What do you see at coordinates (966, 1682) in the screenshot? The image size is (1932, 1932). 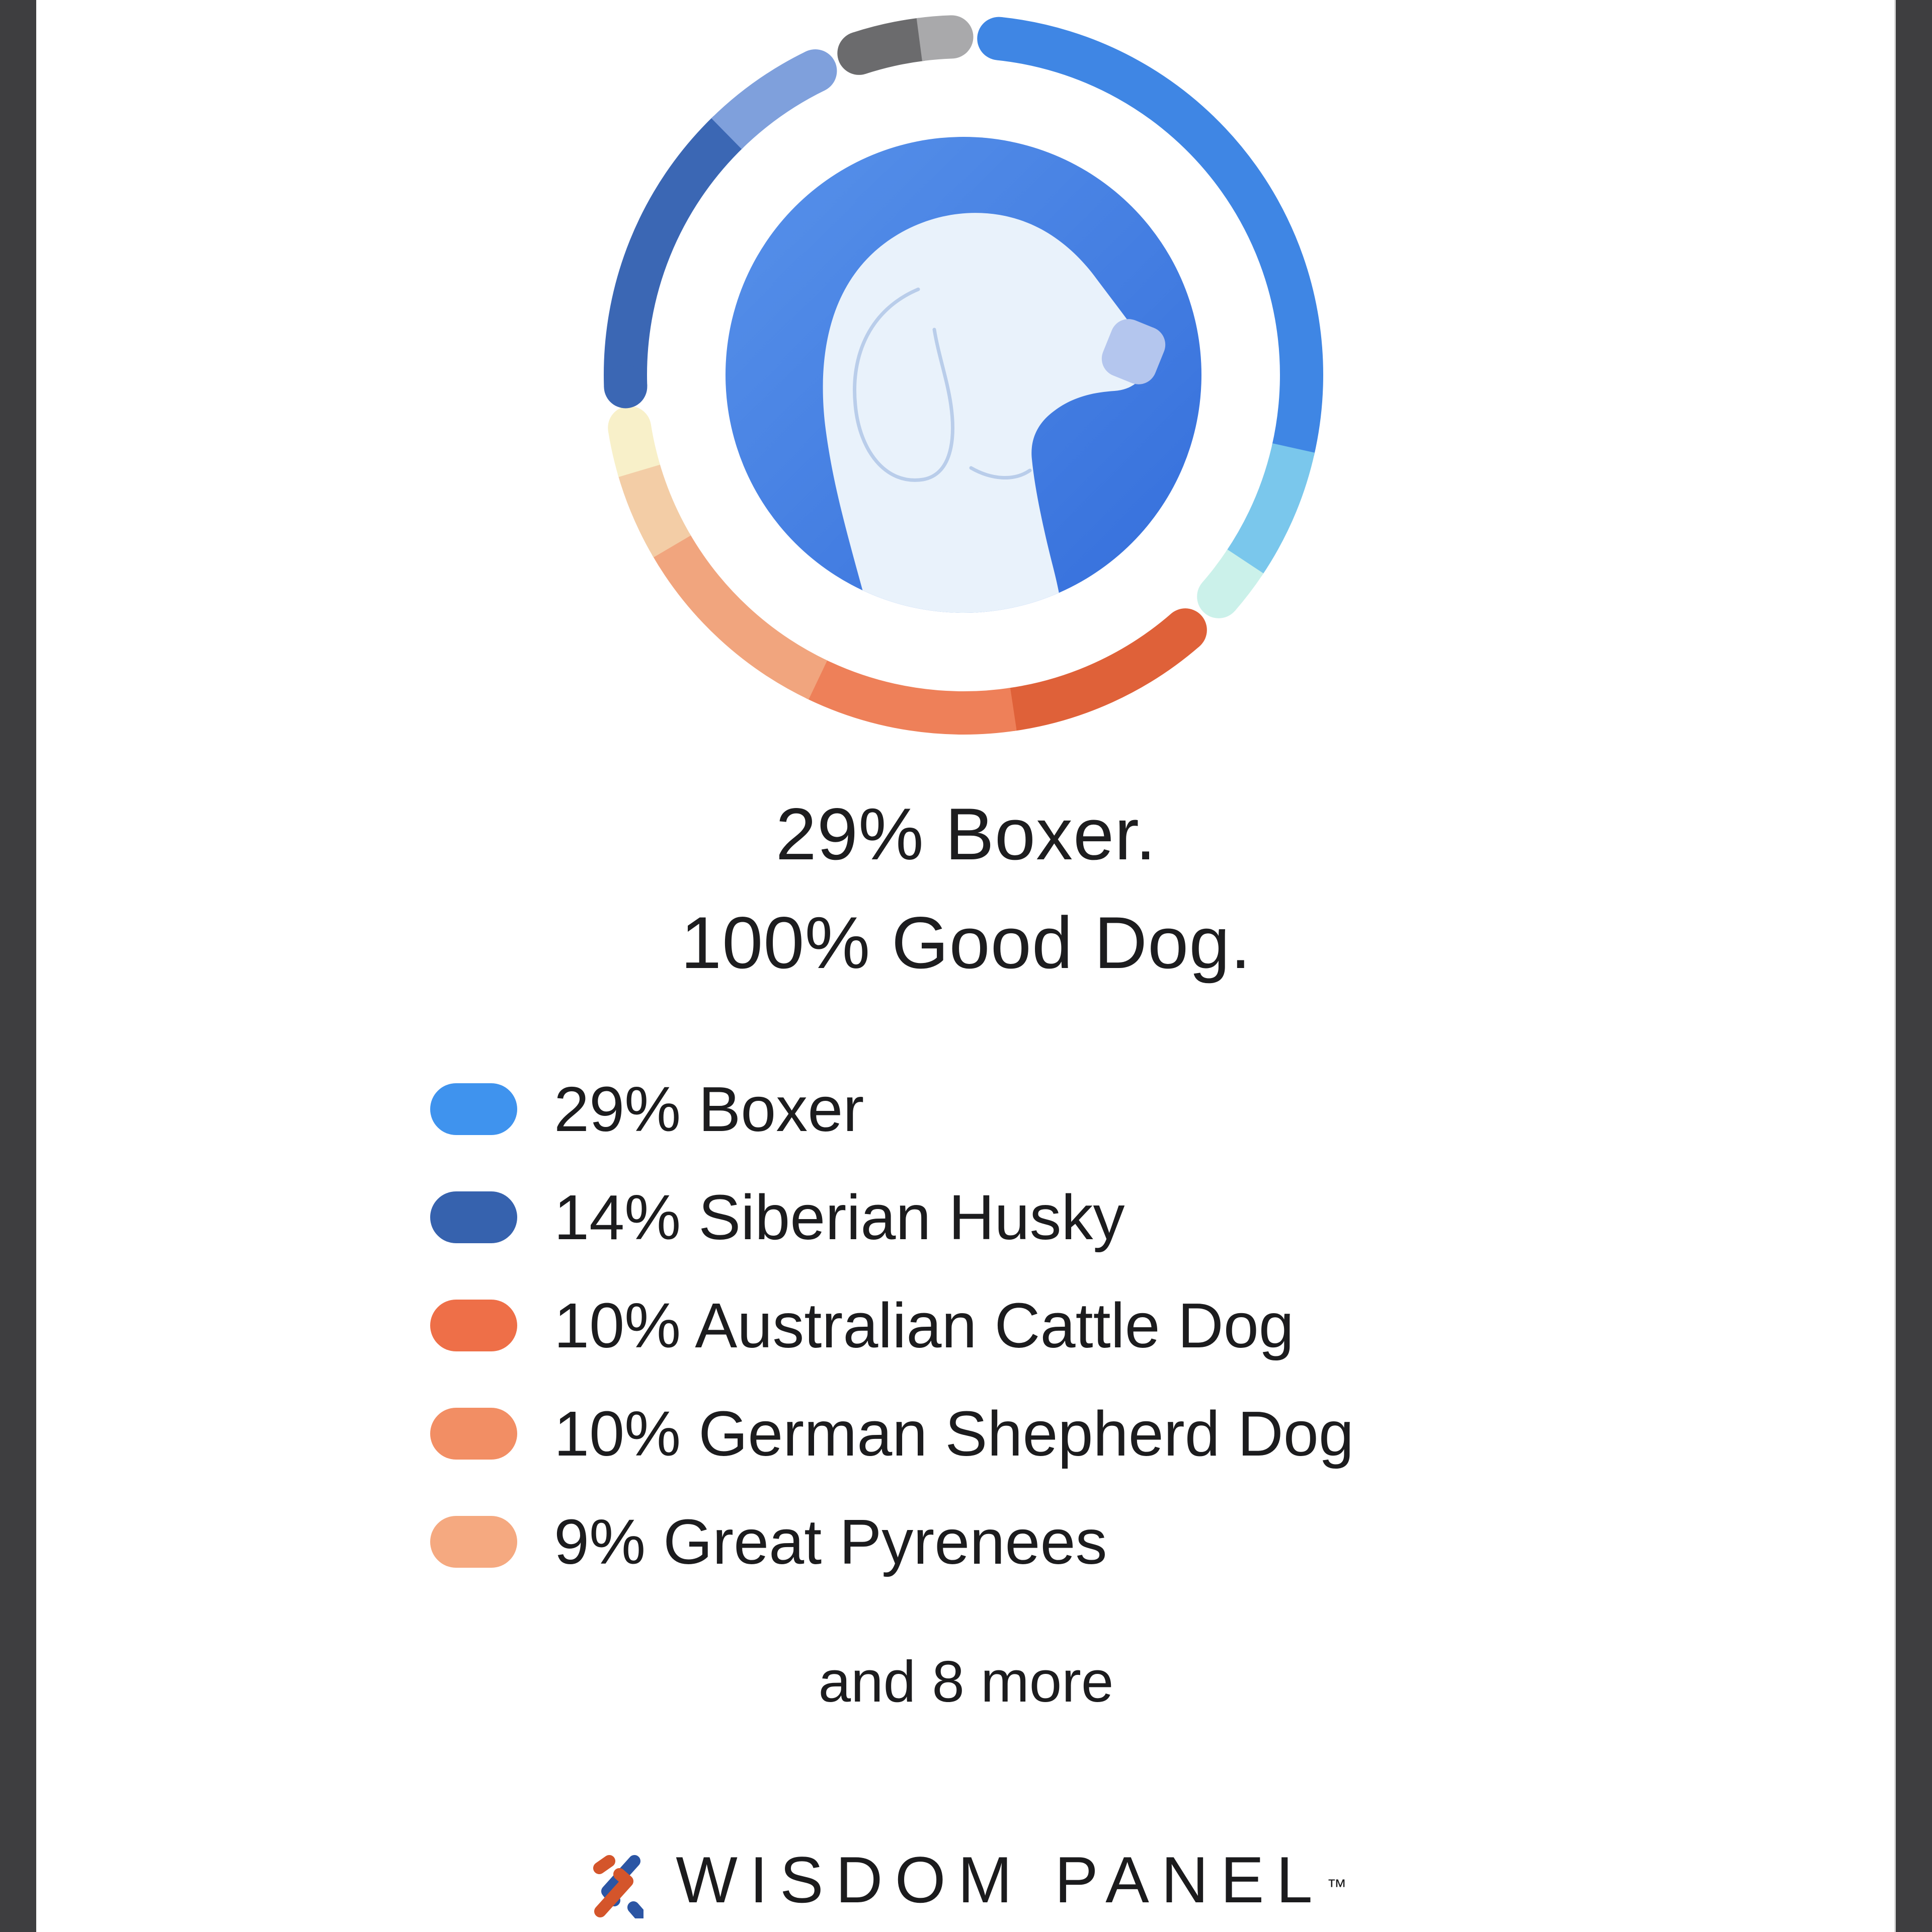 I see `more-breeds-text: and 8 more` at bounding box center [966, 1682].